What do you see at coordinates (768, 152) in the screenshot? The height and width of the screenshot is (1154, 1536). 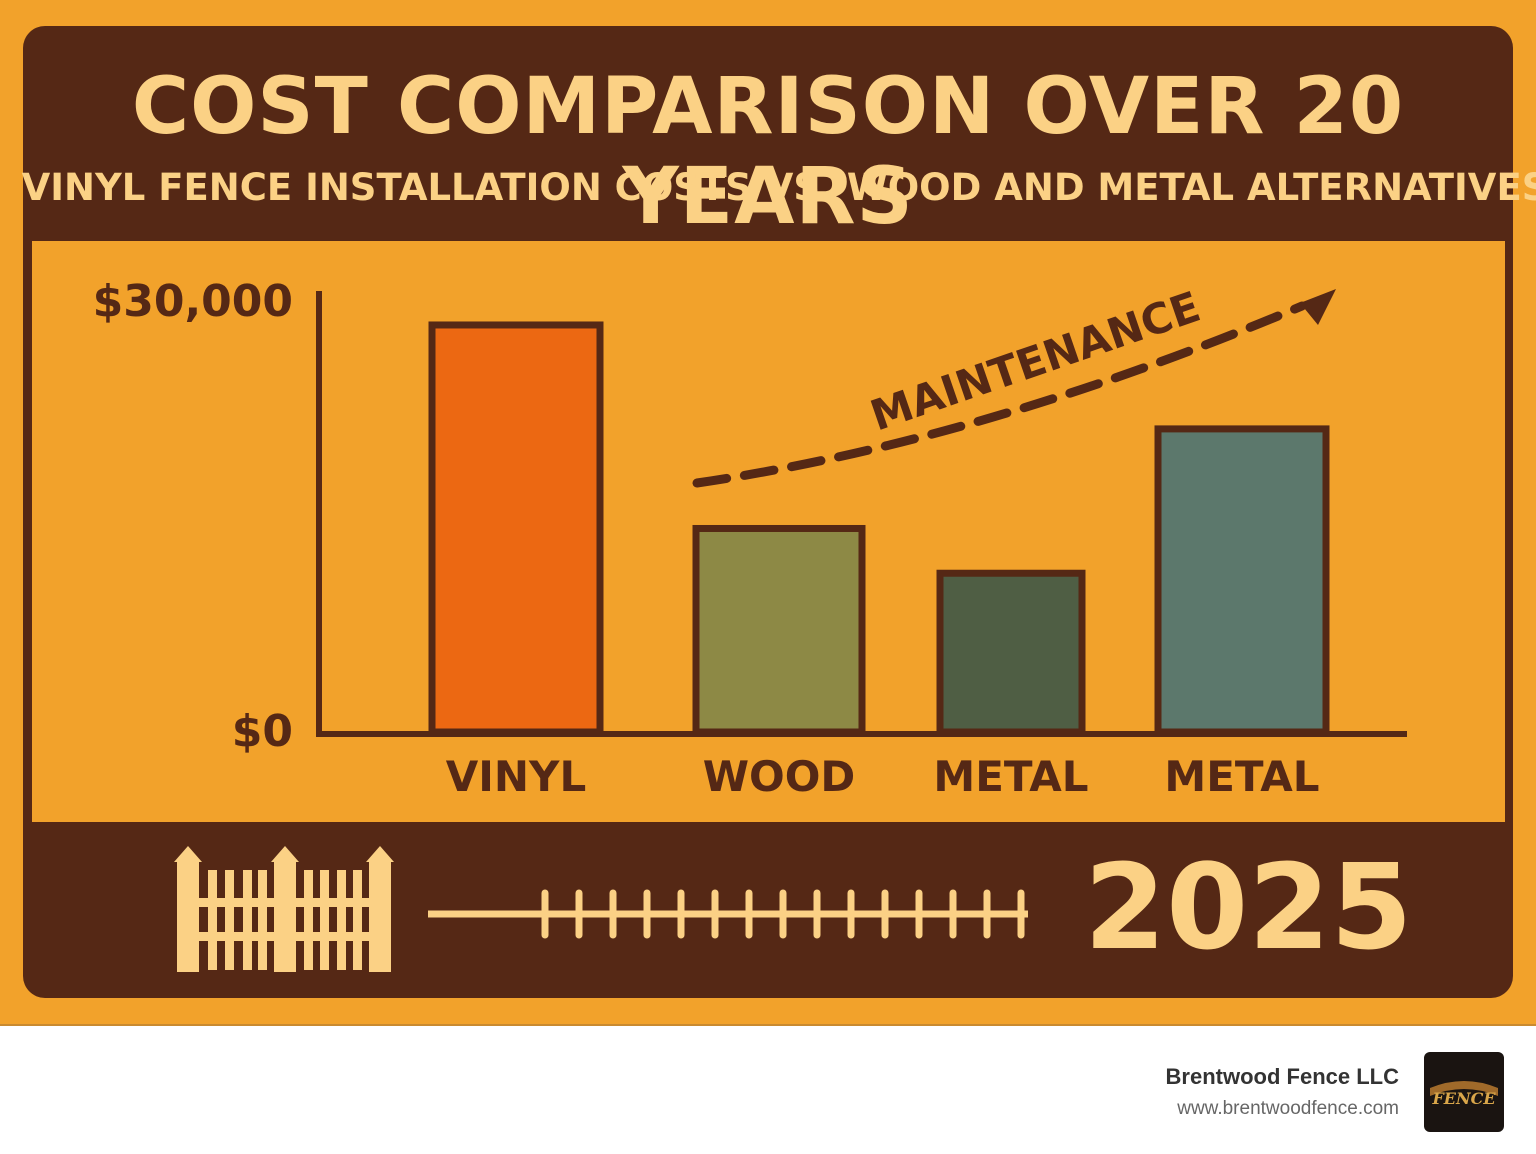 I see `chart-title: COST COMPARISON OVER 20 YEARS` at bounding box center [768, 152].